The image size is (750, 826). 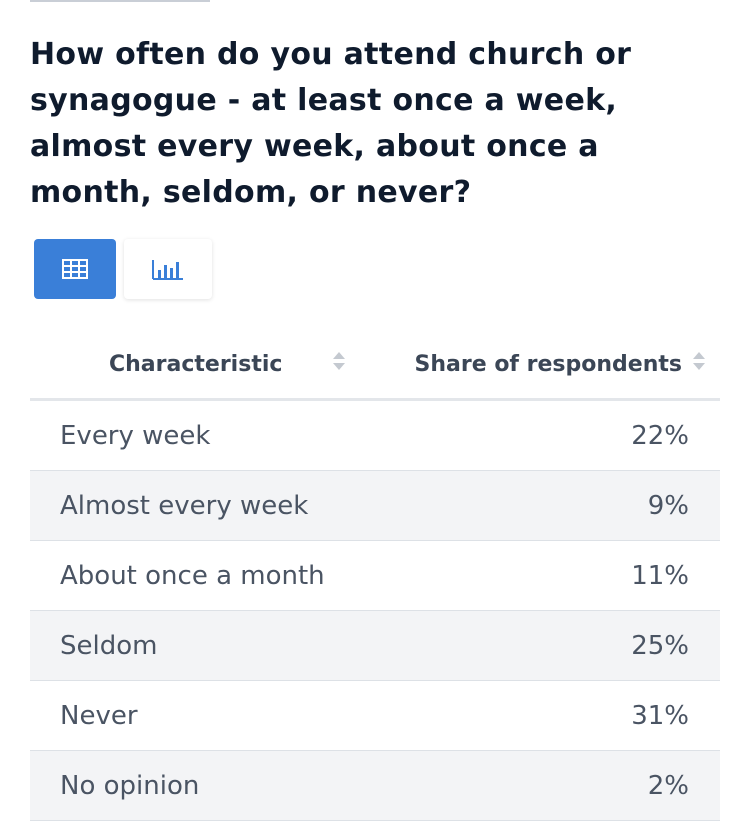 What do you see at coordinates (550, 785) in the screenshot?
I see `row-value: 2%` at bounding box center [550, 785].